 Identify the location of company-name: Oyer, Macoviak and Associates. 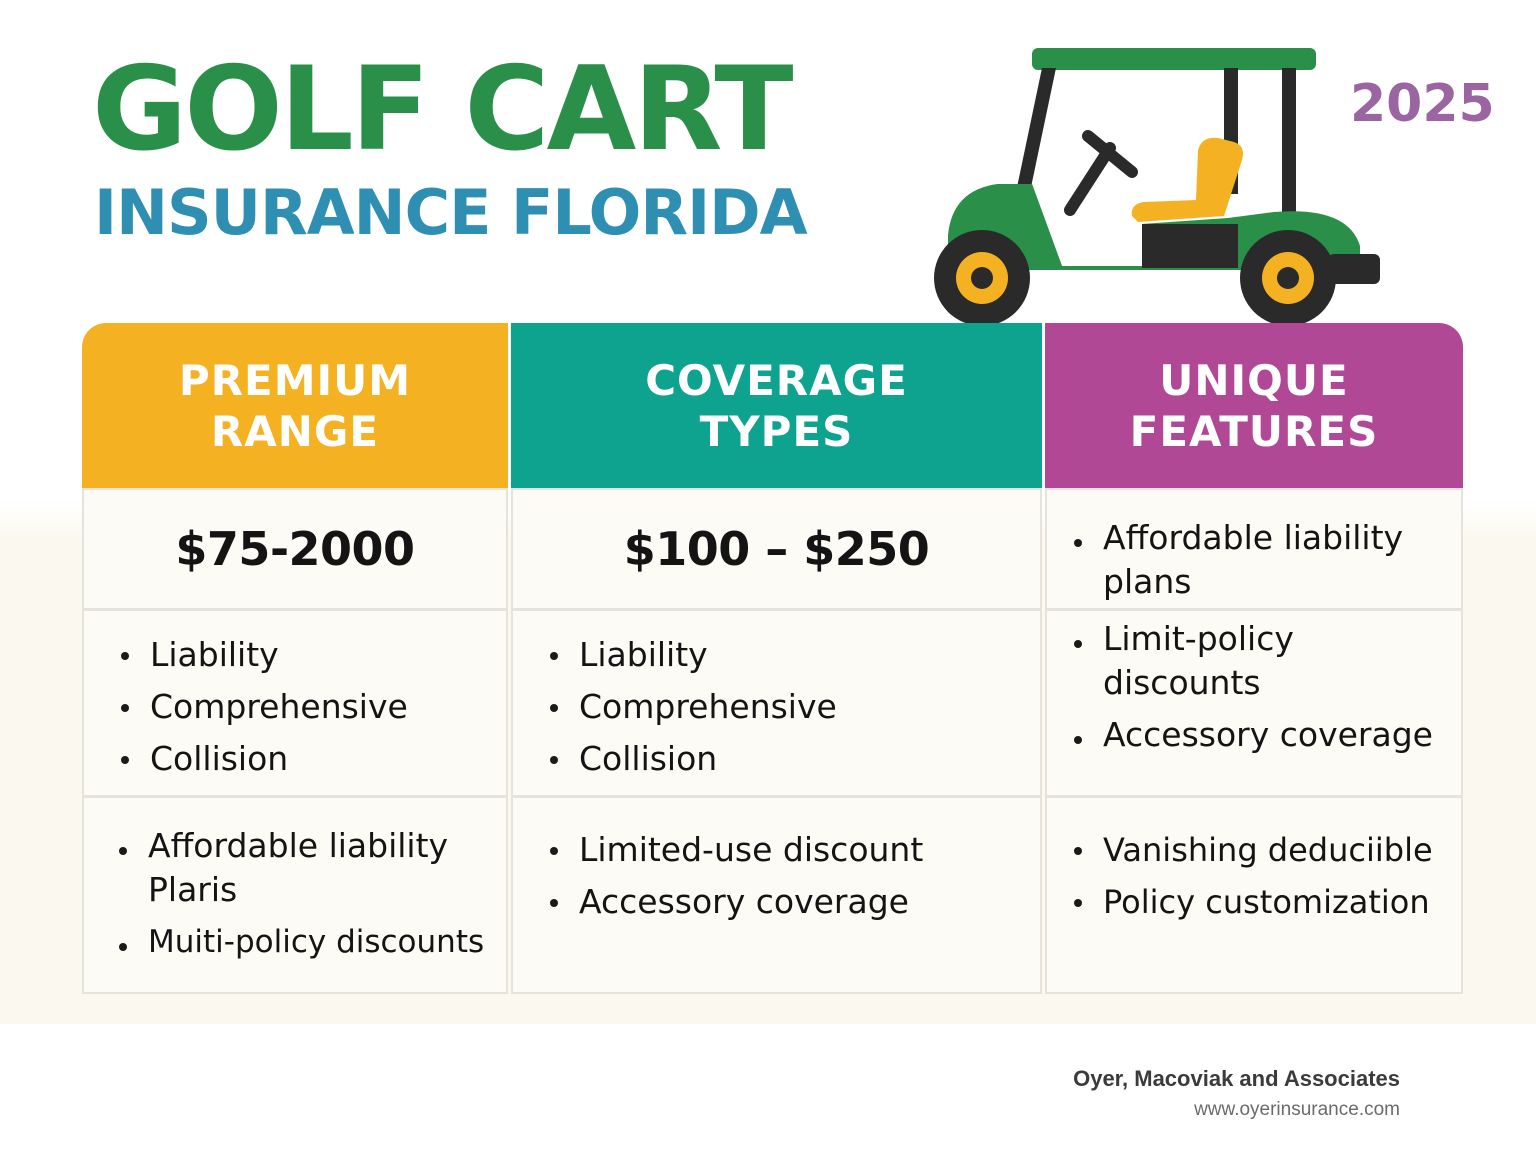
(1236, 1078).